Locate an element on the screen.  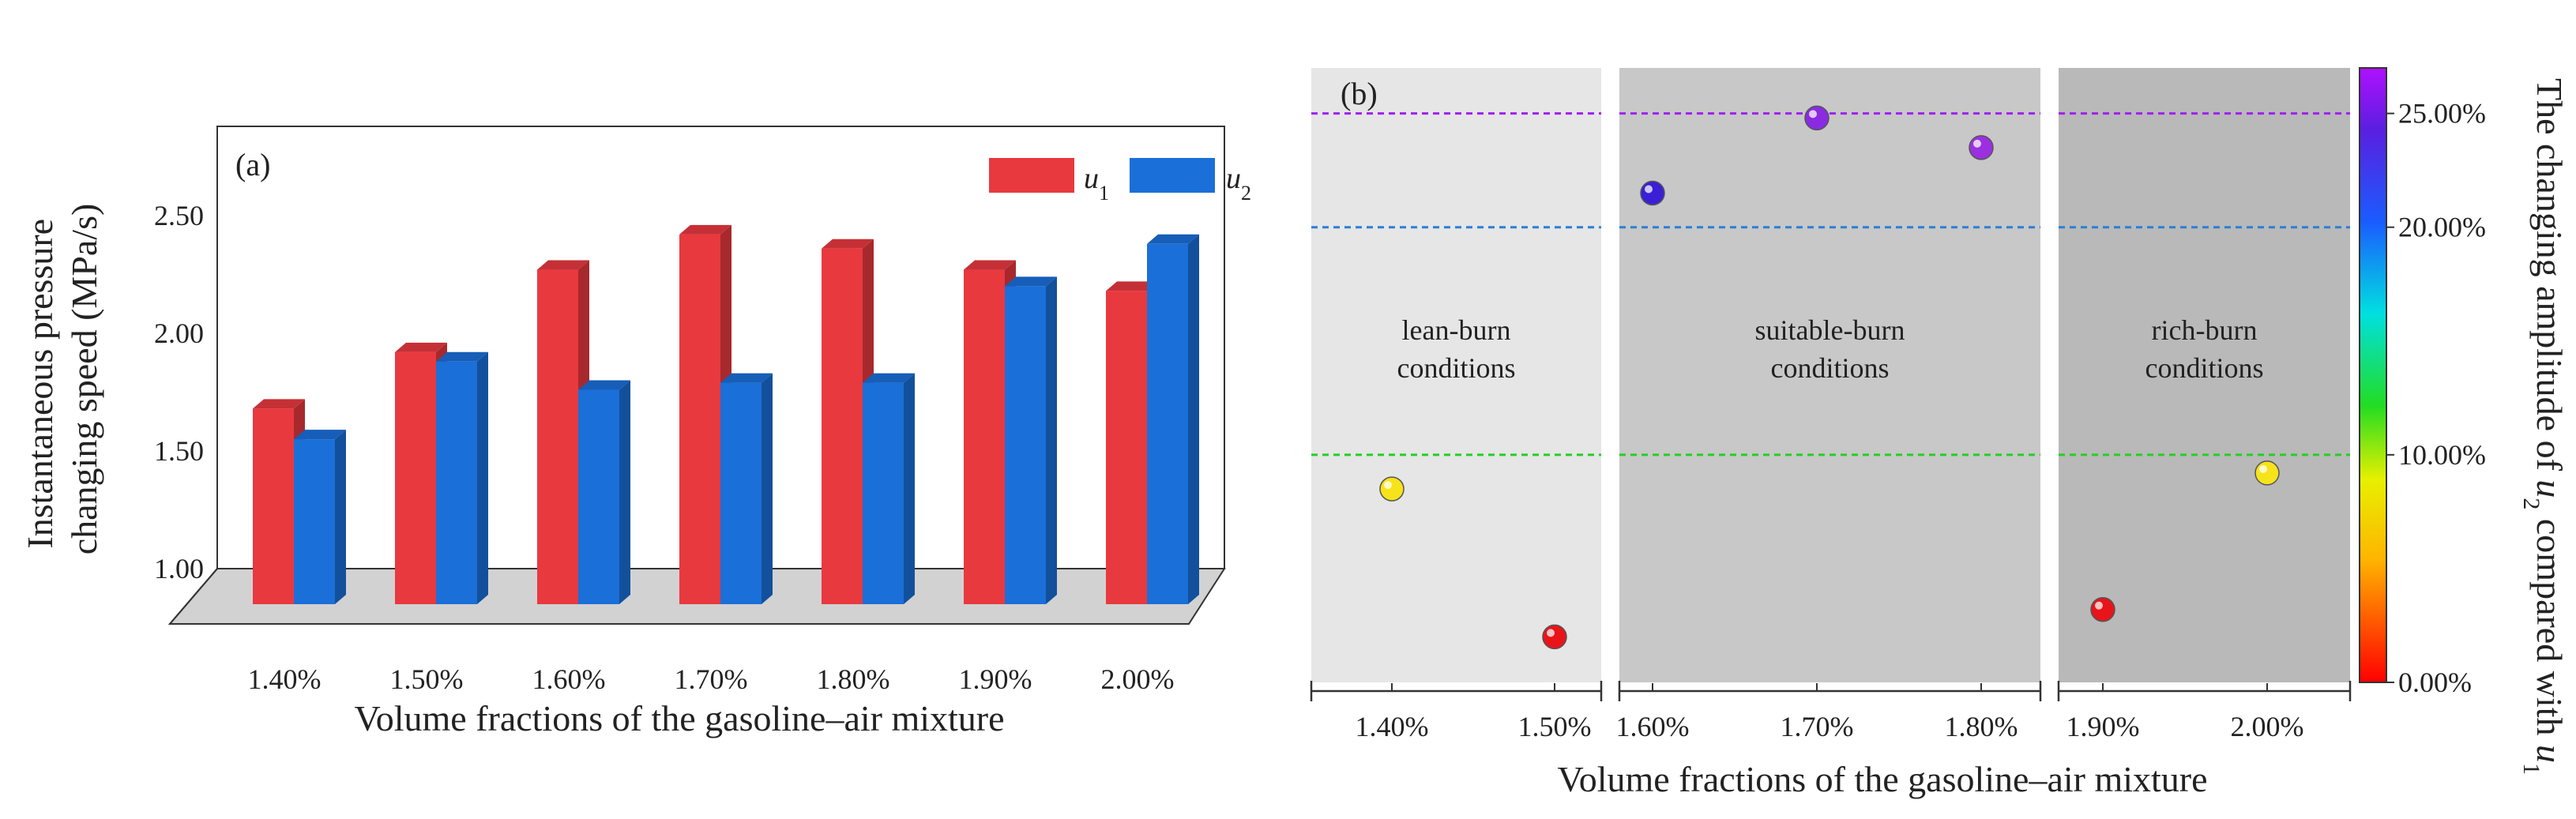
region-suitable-burn is located at coordinates (1830, 375).